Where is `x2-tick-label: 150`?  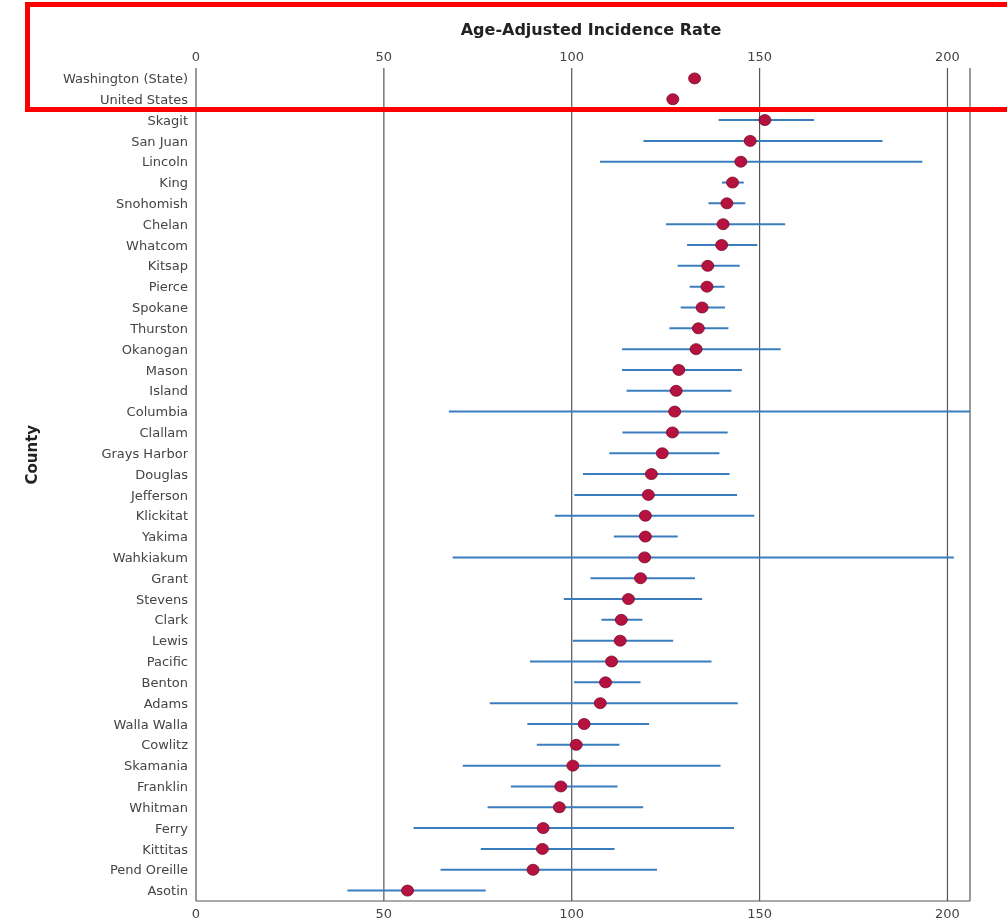
x2-tick-label: 150 is located at coordinates (760, 913).